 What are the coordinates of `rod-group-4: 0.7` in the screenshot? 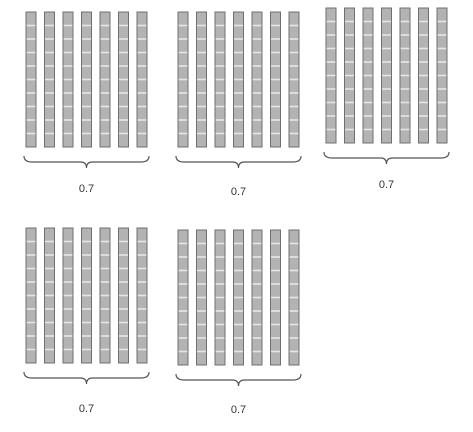 It's located at (86, 321).